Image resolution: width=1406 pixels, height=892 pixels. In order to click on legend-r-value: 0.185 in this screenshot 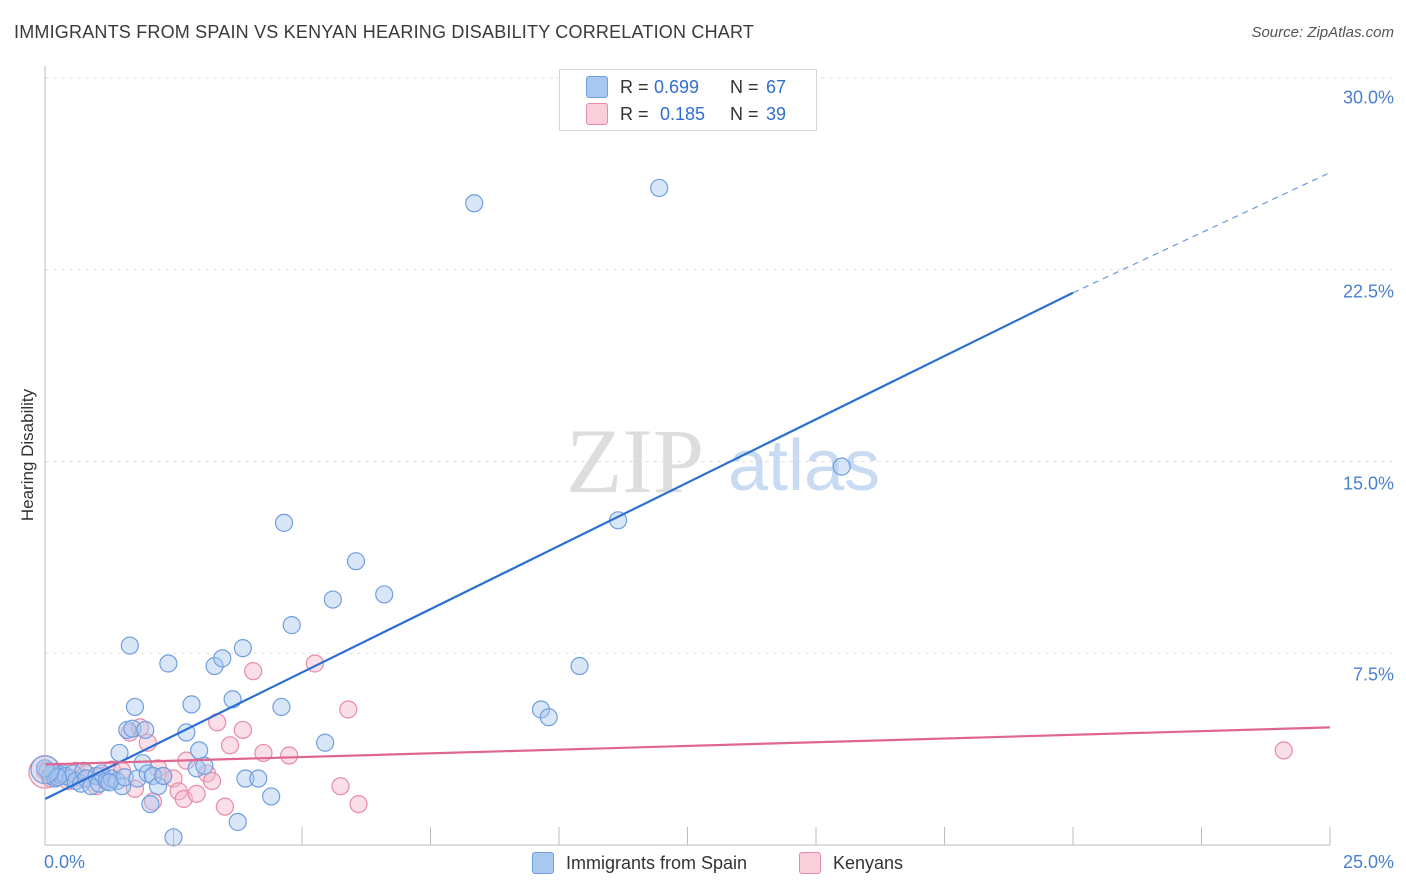, I will do `click(683, 113)`.